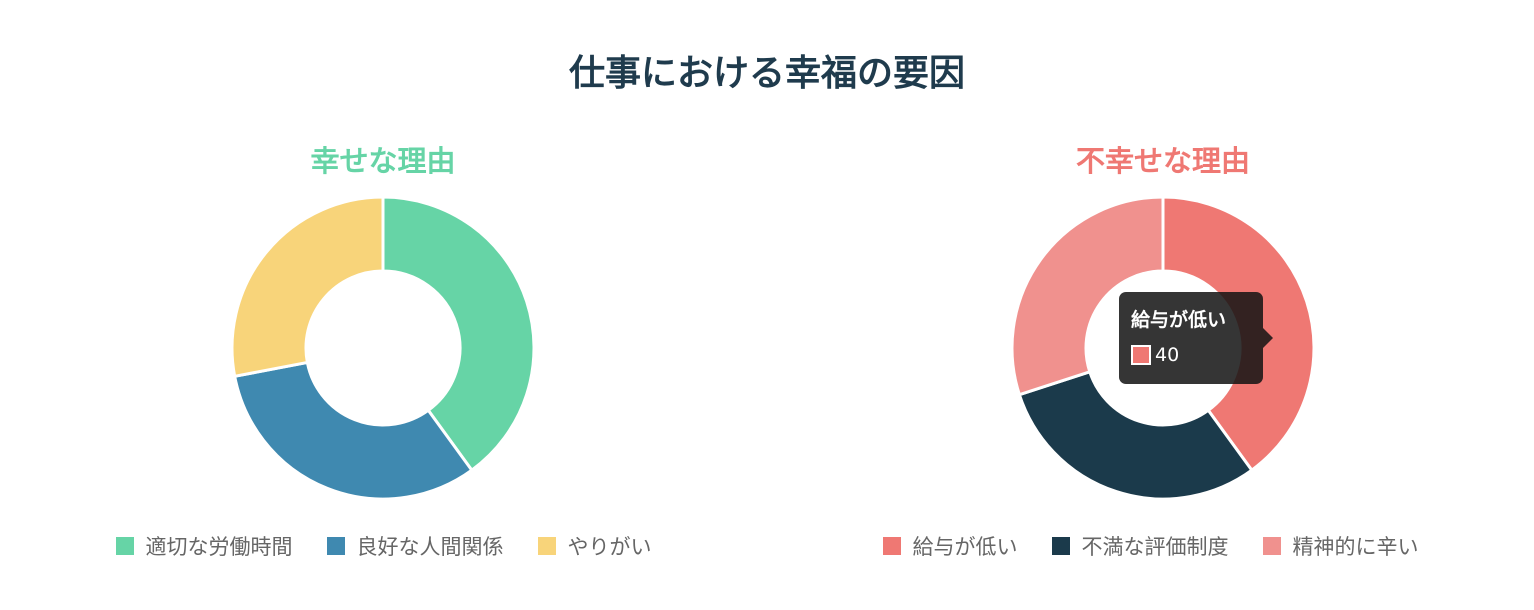  I want to click on legend-label: やりがい, so click(609, 547).